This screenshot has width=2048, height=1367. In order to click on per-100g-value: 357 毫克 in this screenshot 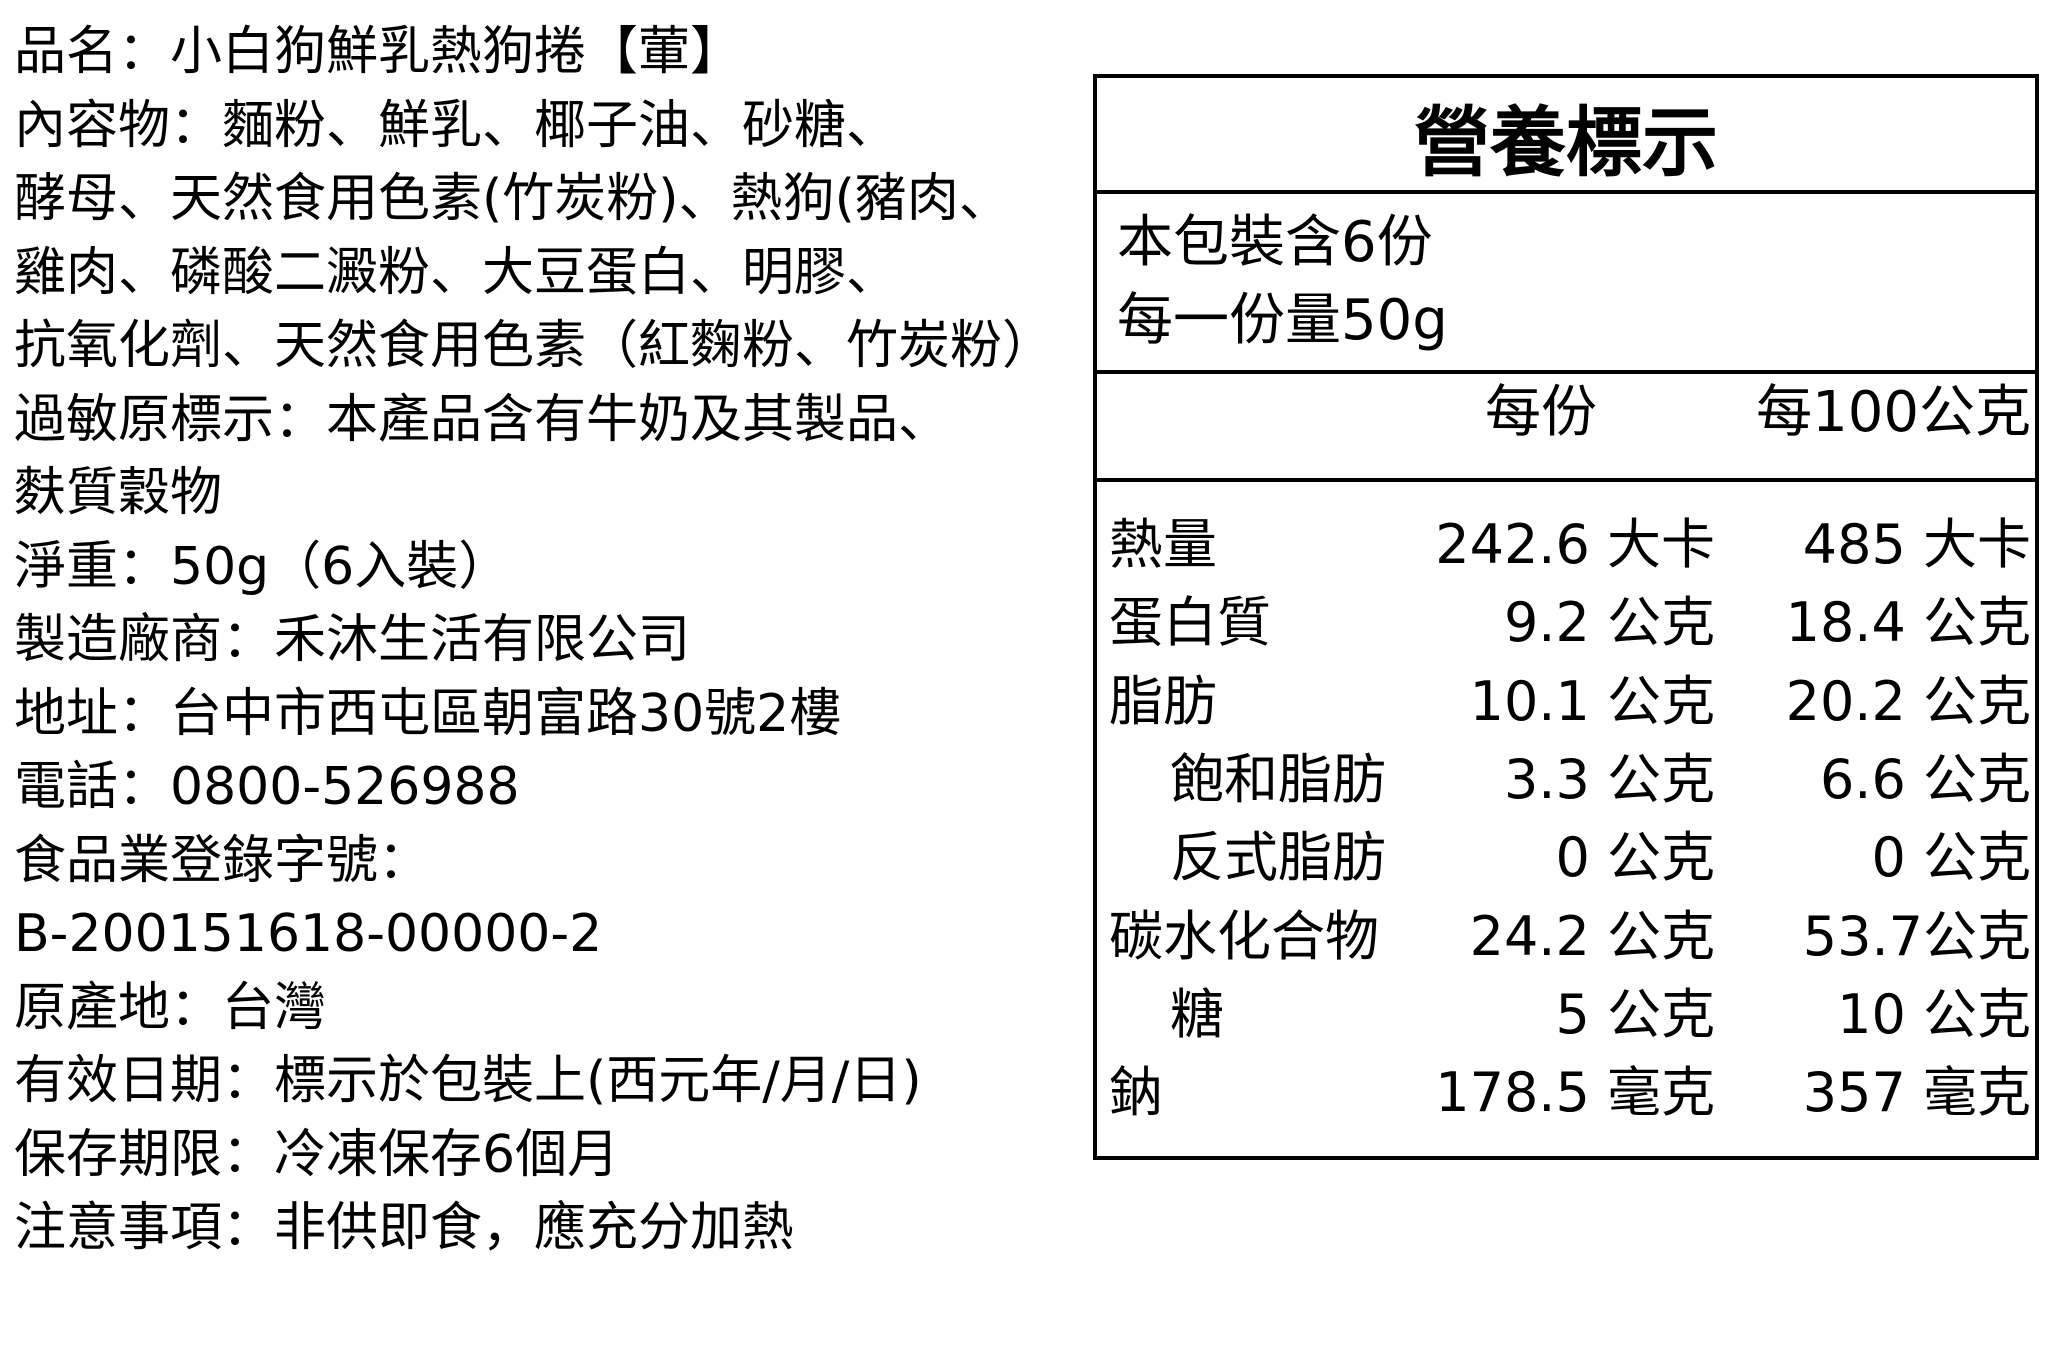, I will do `click(1916, 1093)`.